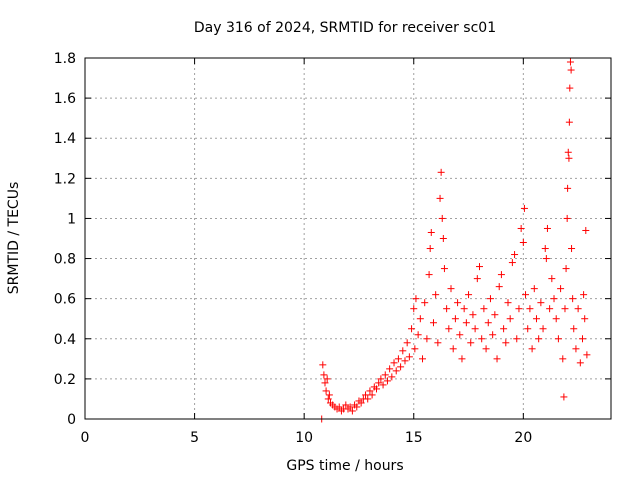 Image resolution: width=640 pixels, height=480 pixels. Describe the element at coordinates (65, 139) in the screenshot. I see `y-tick-label: 1.4` at that location.